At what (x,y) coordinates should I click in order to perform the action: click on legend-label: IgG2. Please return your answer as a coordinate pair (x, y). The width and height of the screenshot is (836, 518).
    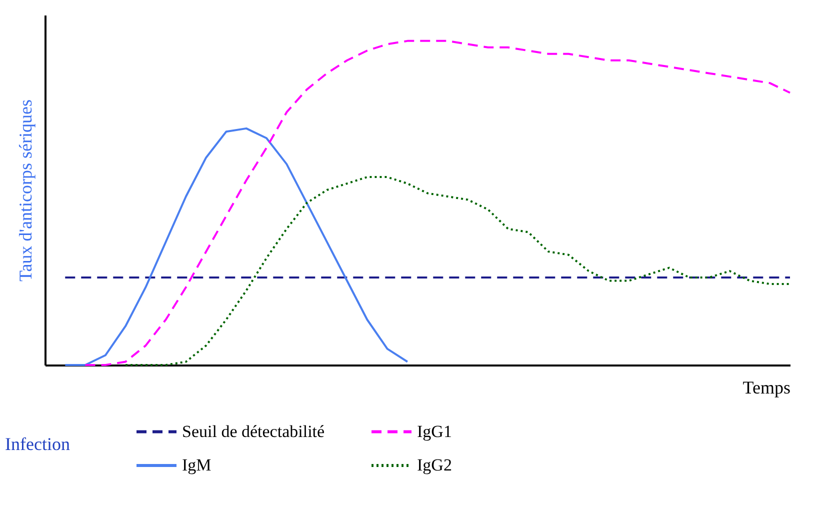
    Looking at the image, I should click on (434, 465).